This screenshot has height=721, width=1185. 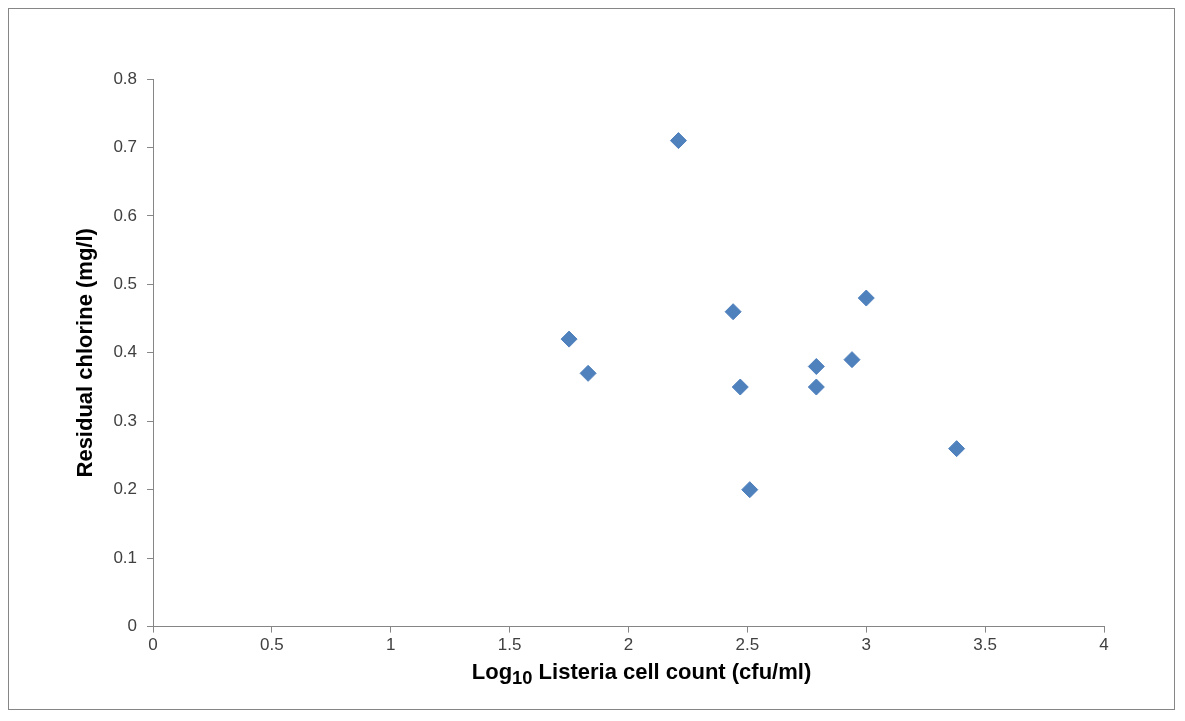 I want to click on y-tick-label: 0, so click(x=132, y=626).